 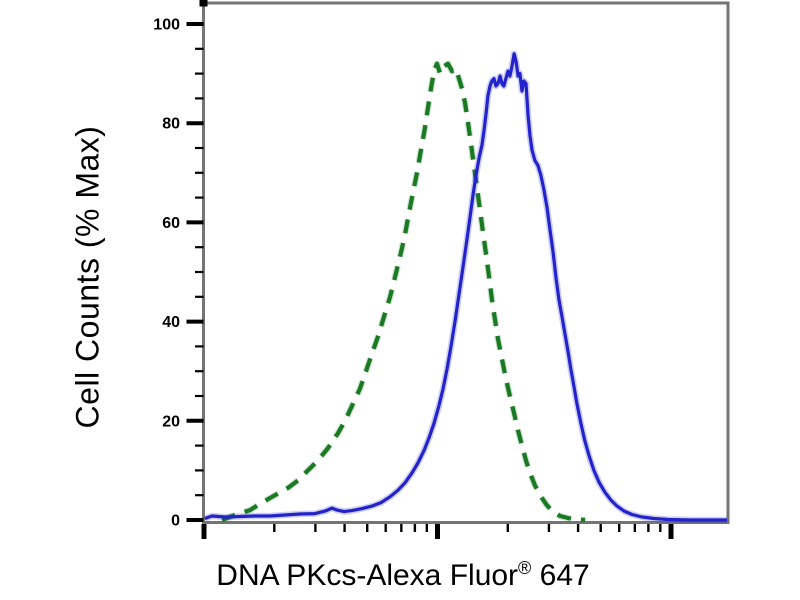 I want to click on y-axis-ticks: 0 20 40 60 80 100, so click(x=178, y=273).